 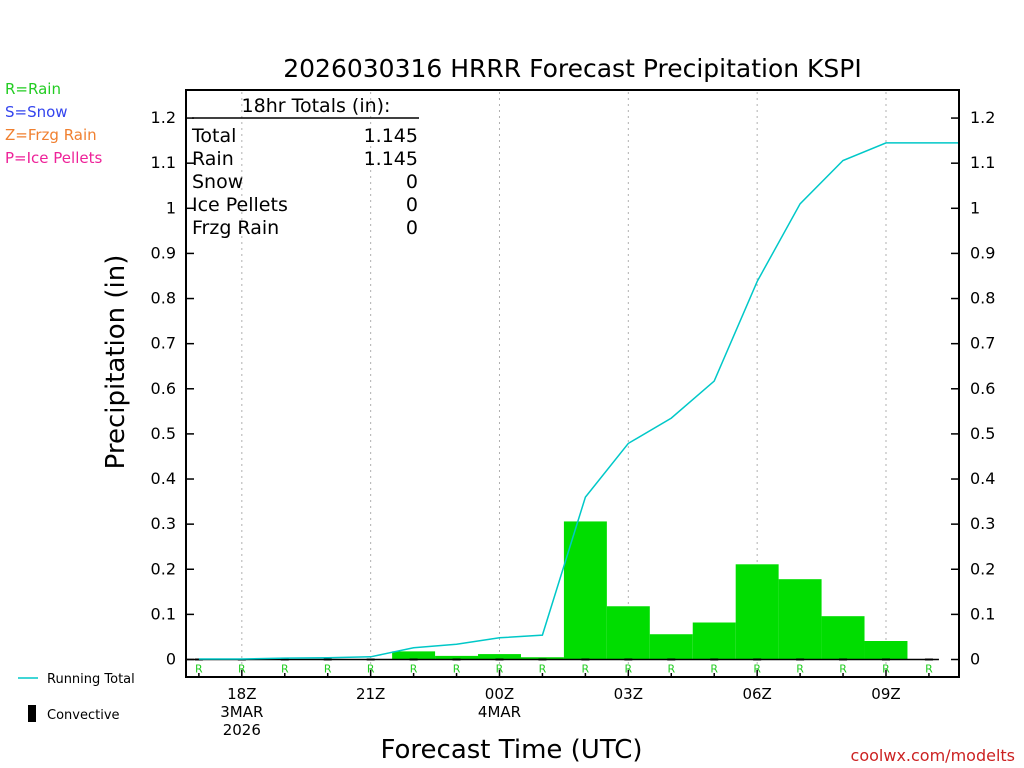 What do you see at coordinates (982, 117) in the screenshot?
I see `y-tick-label-right: 1.2` at bounding box center [982, 117].